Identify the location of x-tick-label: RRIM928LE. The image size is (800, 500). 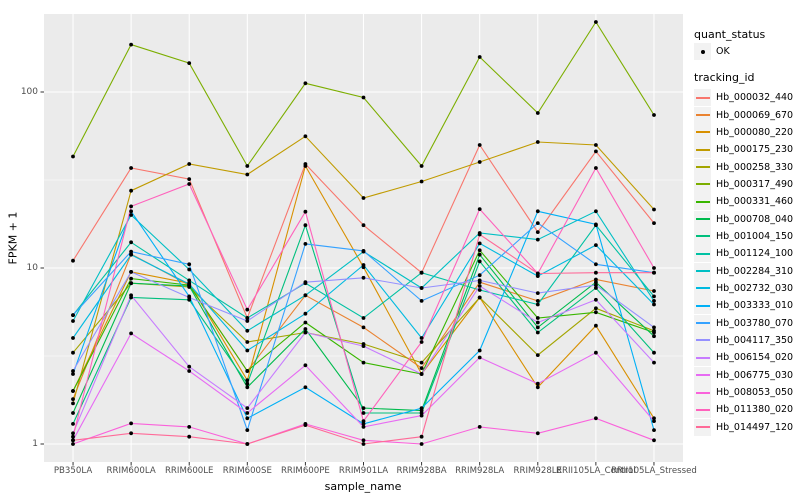
(538, 471).